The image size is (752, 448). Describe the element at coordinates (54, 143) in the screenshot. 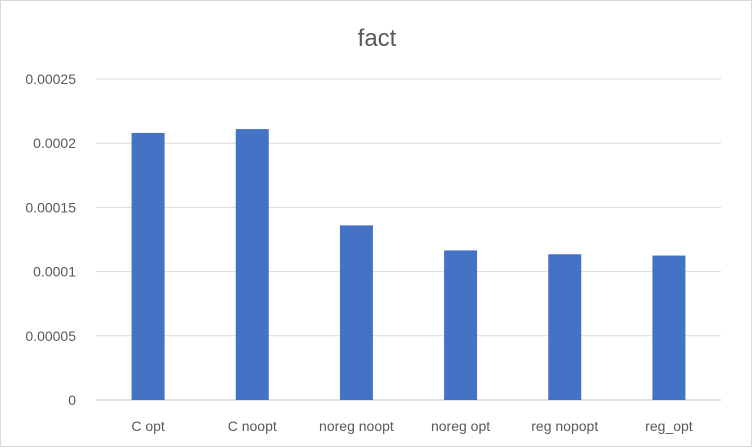

I see `y-tick-label: 0.0002` at that location.